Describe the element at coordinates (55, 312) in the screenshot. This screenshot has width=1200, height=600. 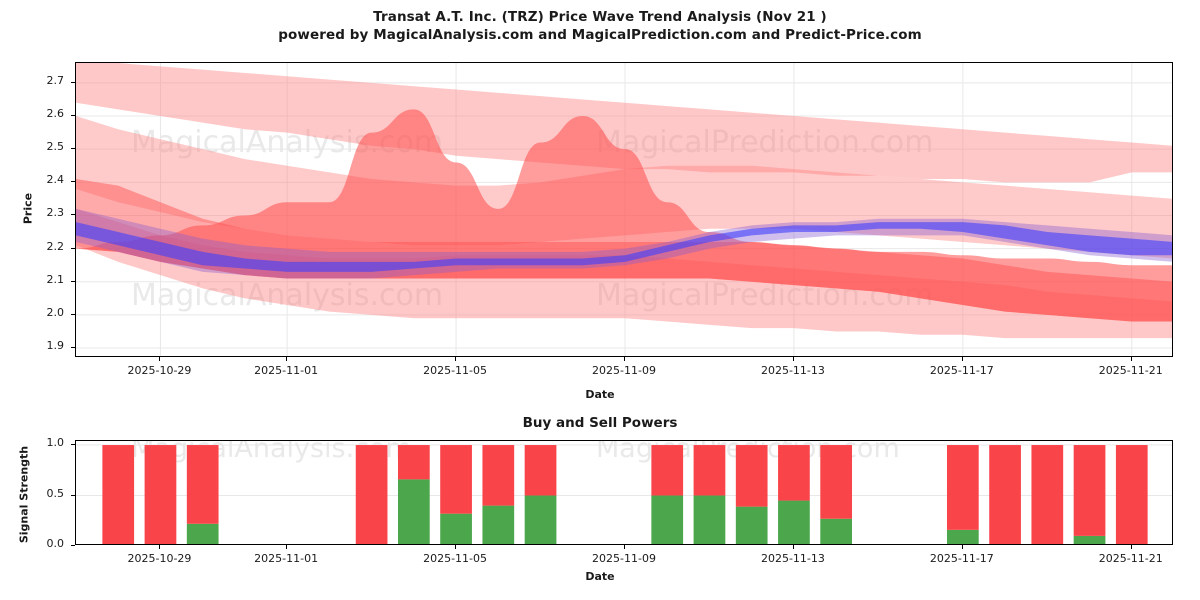
I see `price-y-tick: 2.0` at that location.